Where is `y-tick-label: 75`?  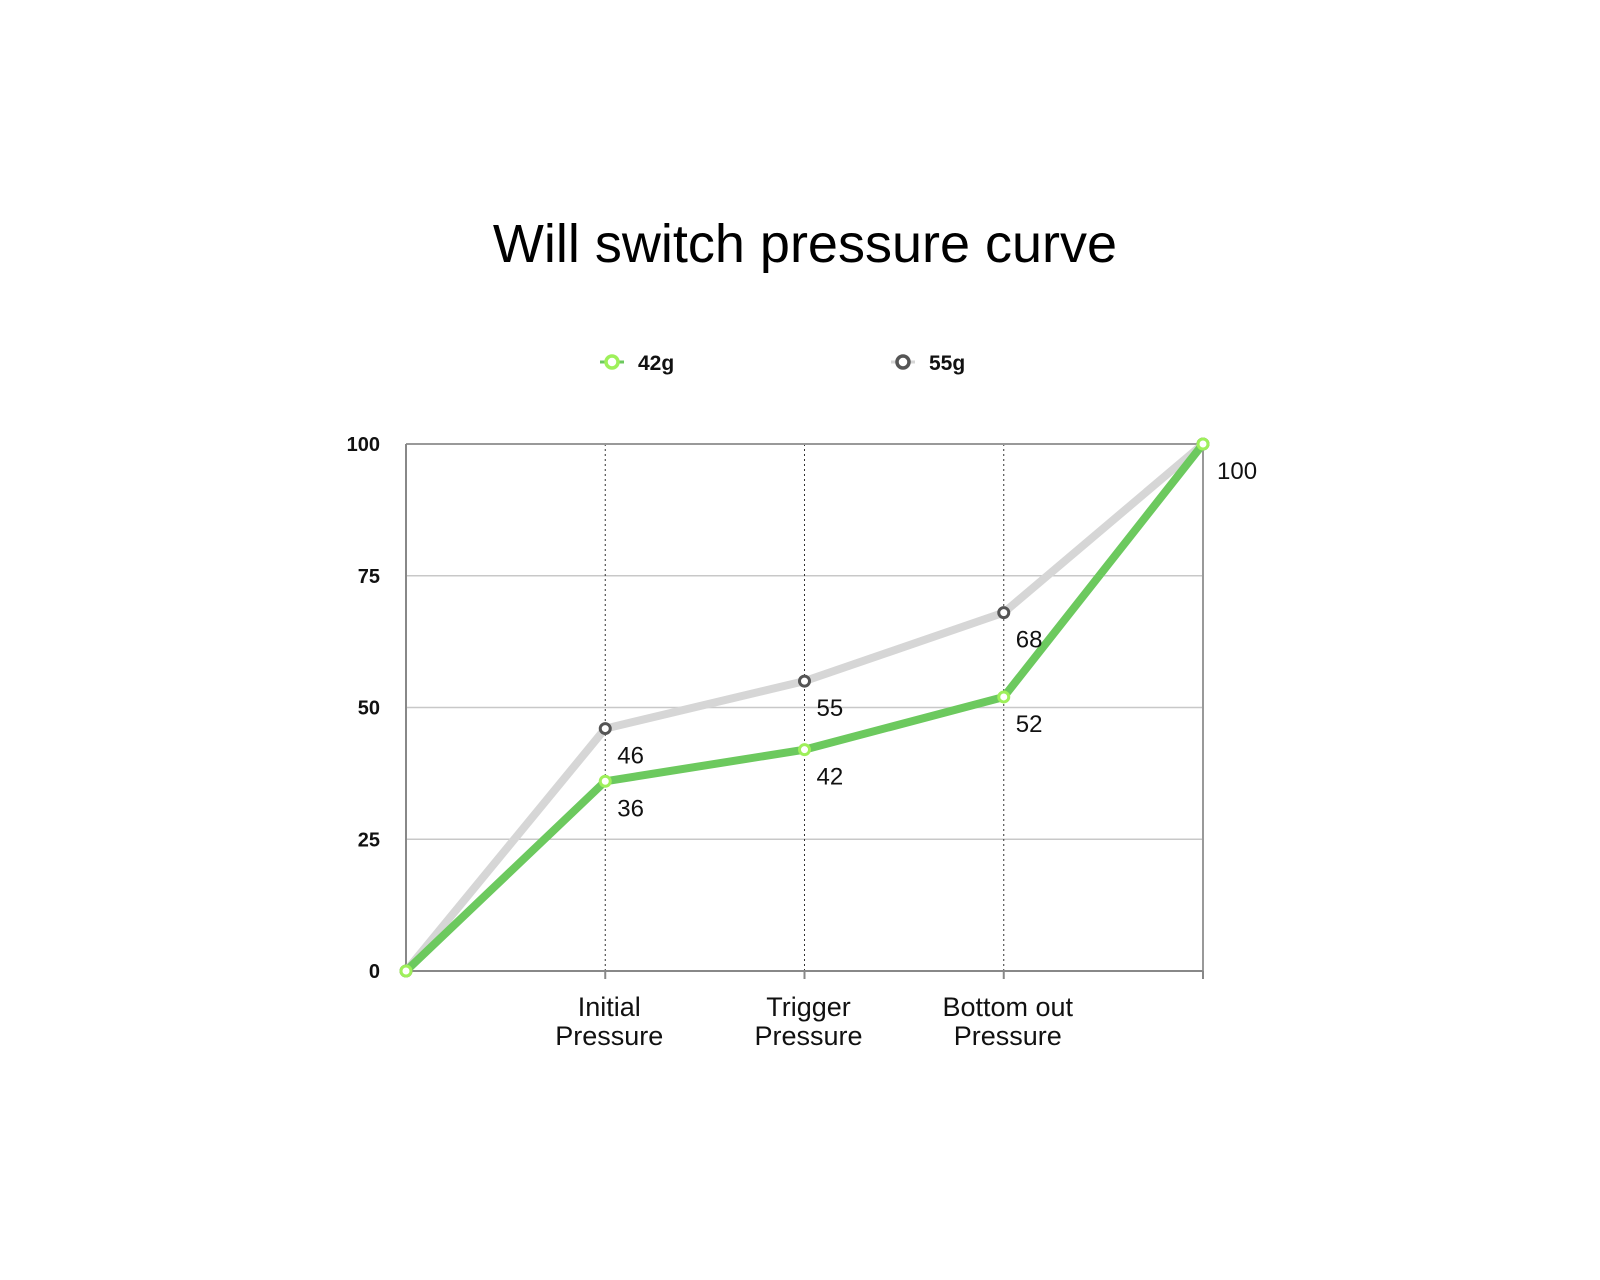 y-tick-label: 75 is located at coordinates (369, 577).